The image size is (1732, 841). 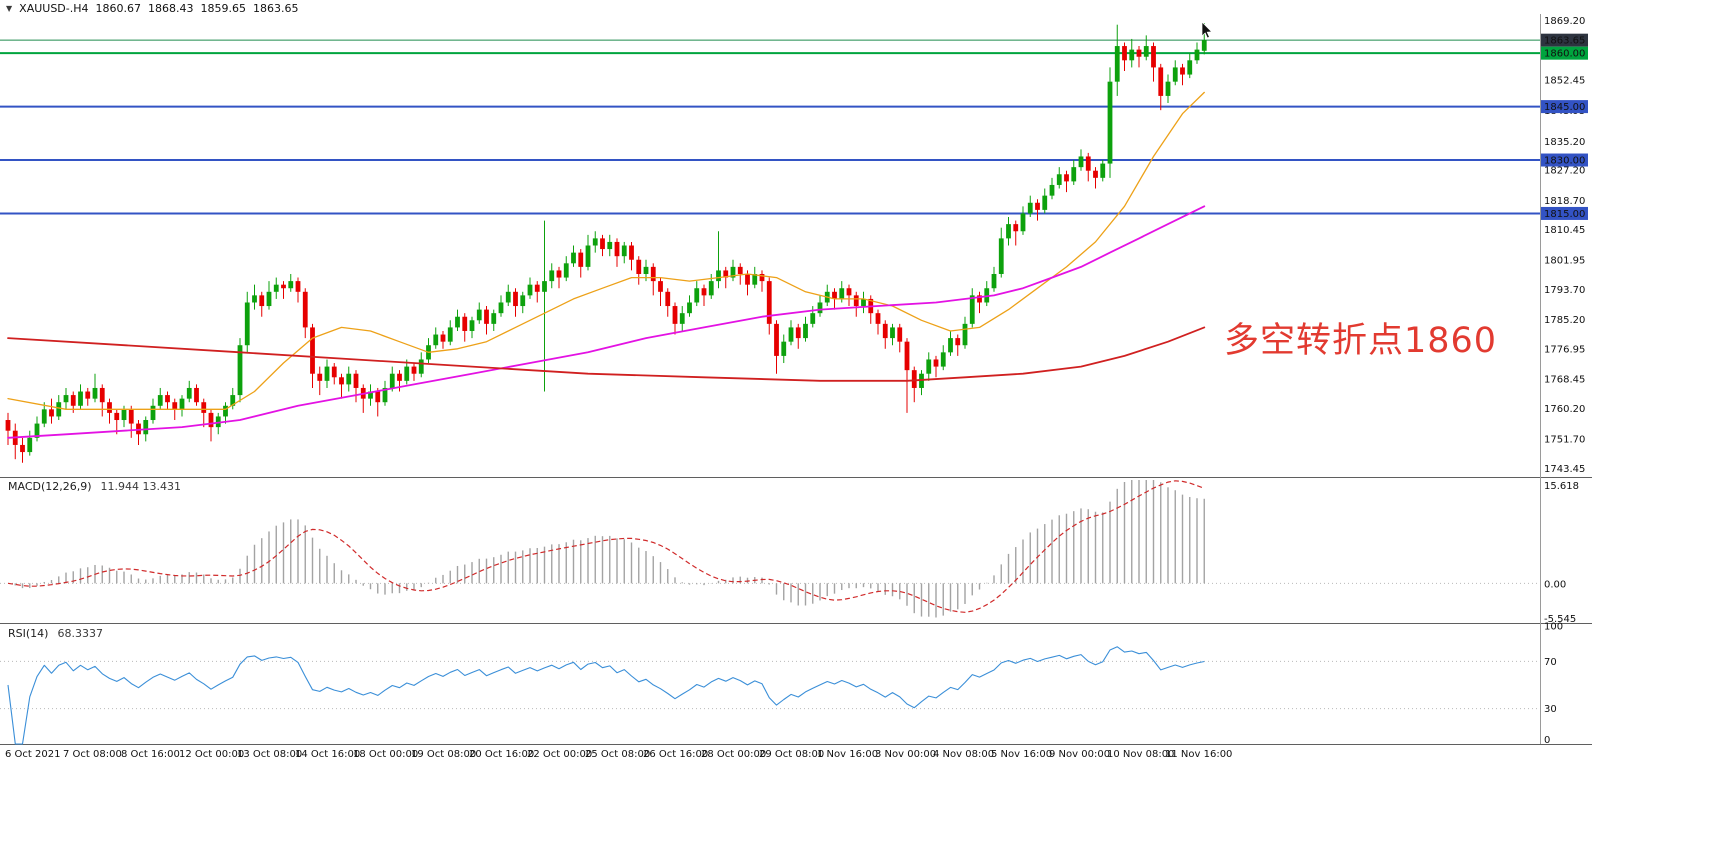 I want to click on price-tick-label: 1827.20, so click(x=1564, y=170).